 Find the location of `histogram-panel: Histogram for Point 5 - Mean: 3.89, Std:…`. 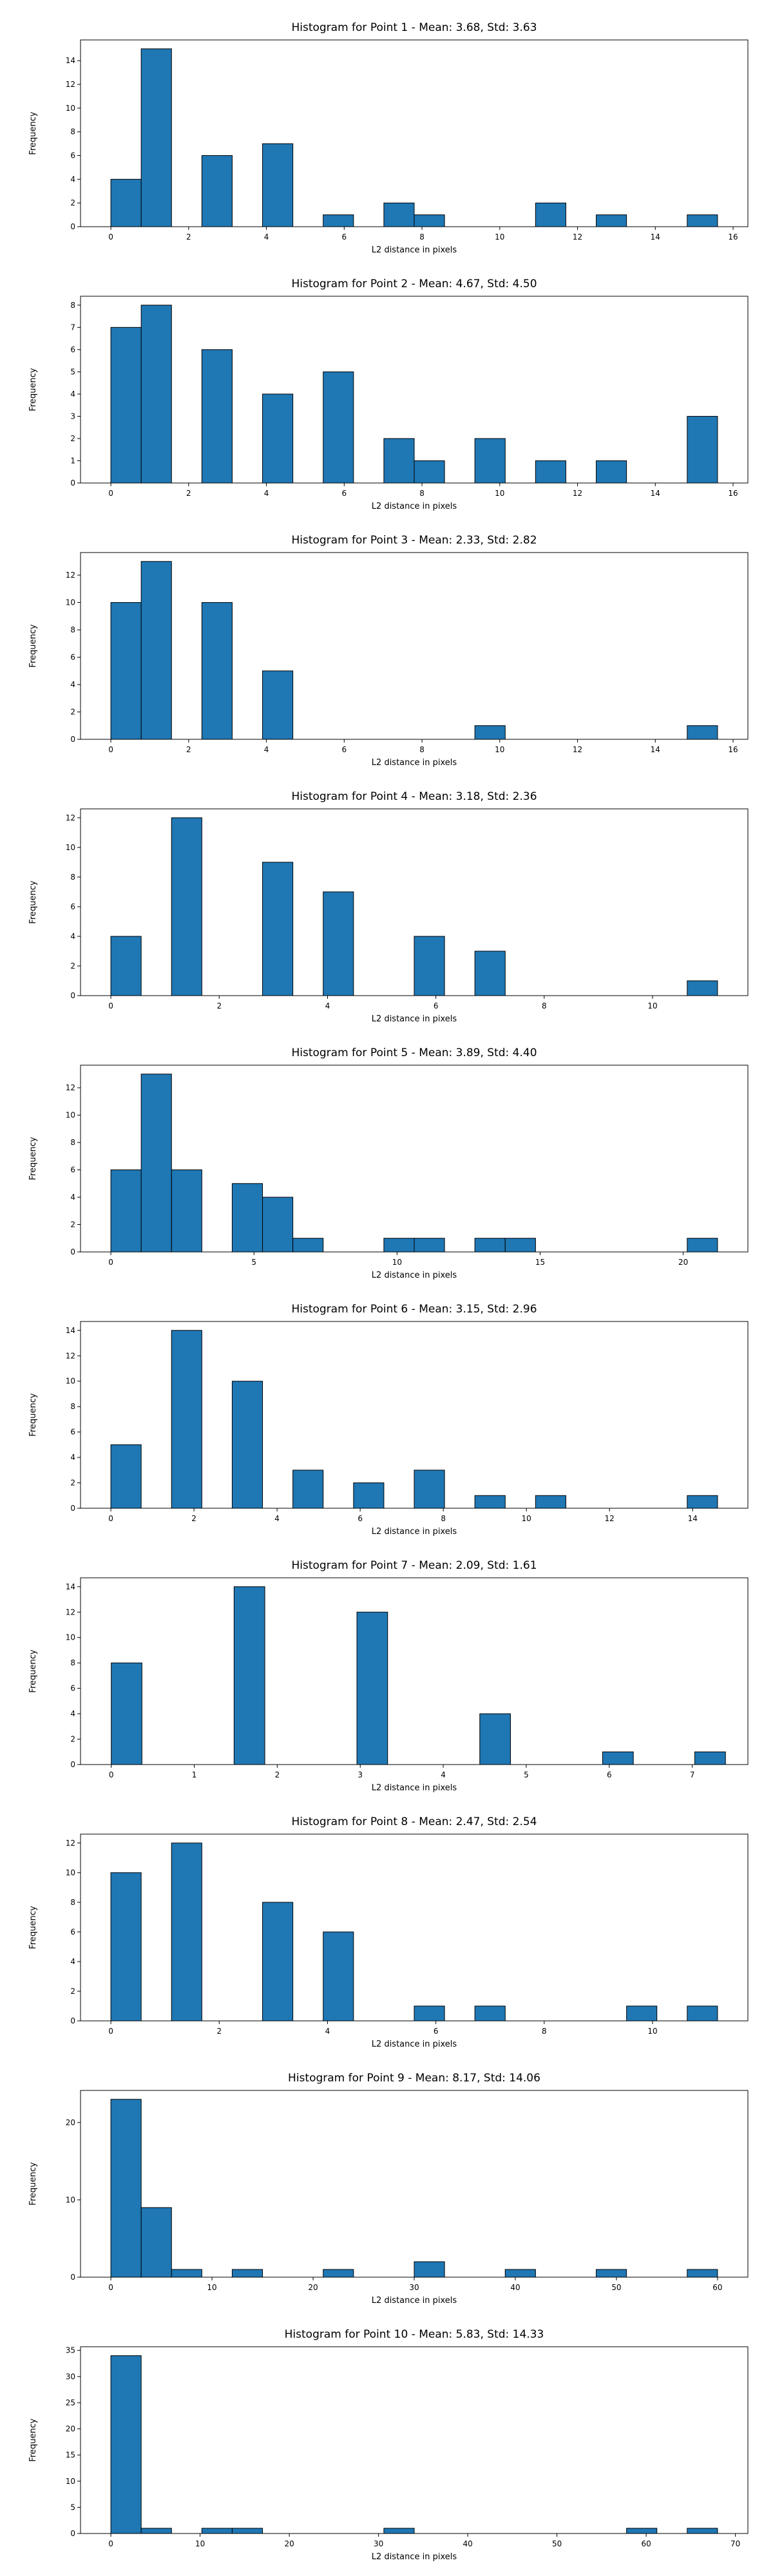

histogram-panel: Histogram for Point 5 - Mean: 3.89, Std:… is located at coordinates (388, 1163).